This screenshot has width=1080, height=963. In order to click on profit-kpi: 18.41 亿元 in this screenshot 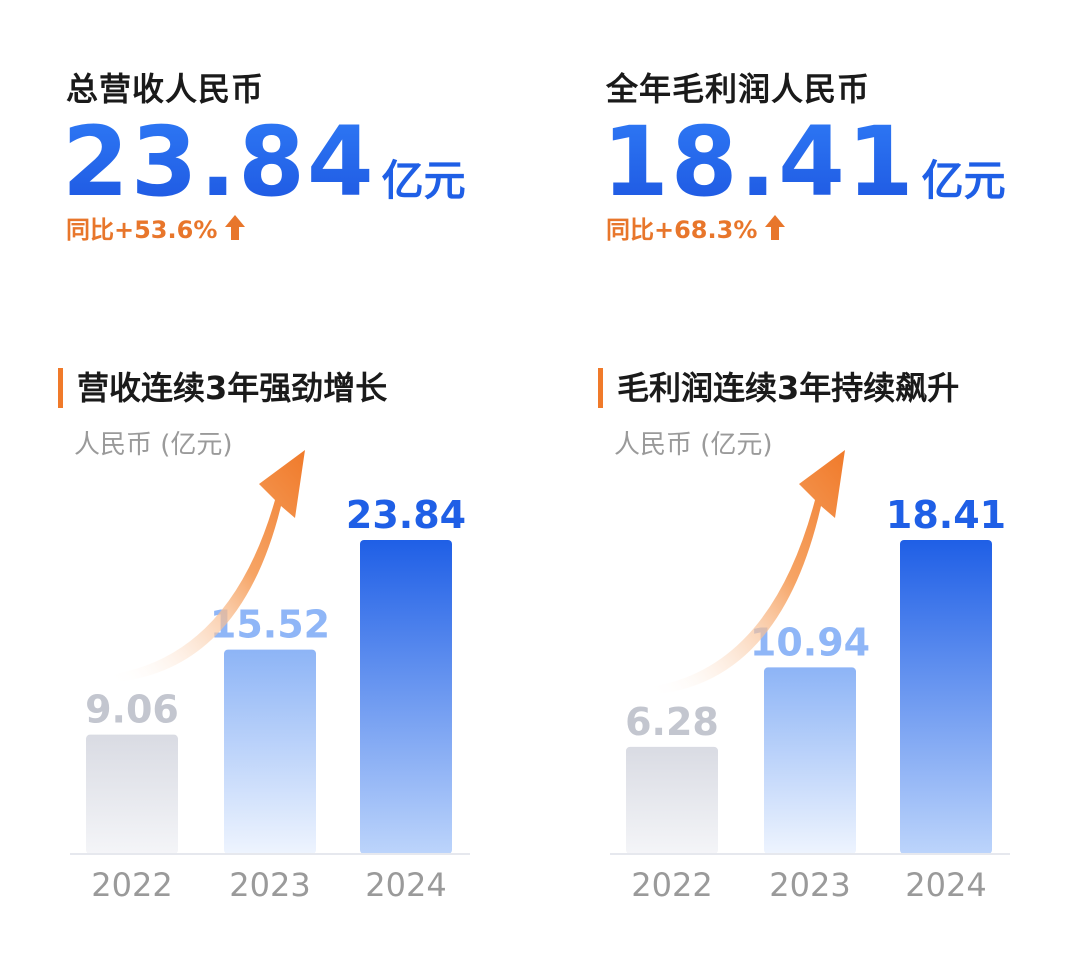, I will do `click(804, 162)`.